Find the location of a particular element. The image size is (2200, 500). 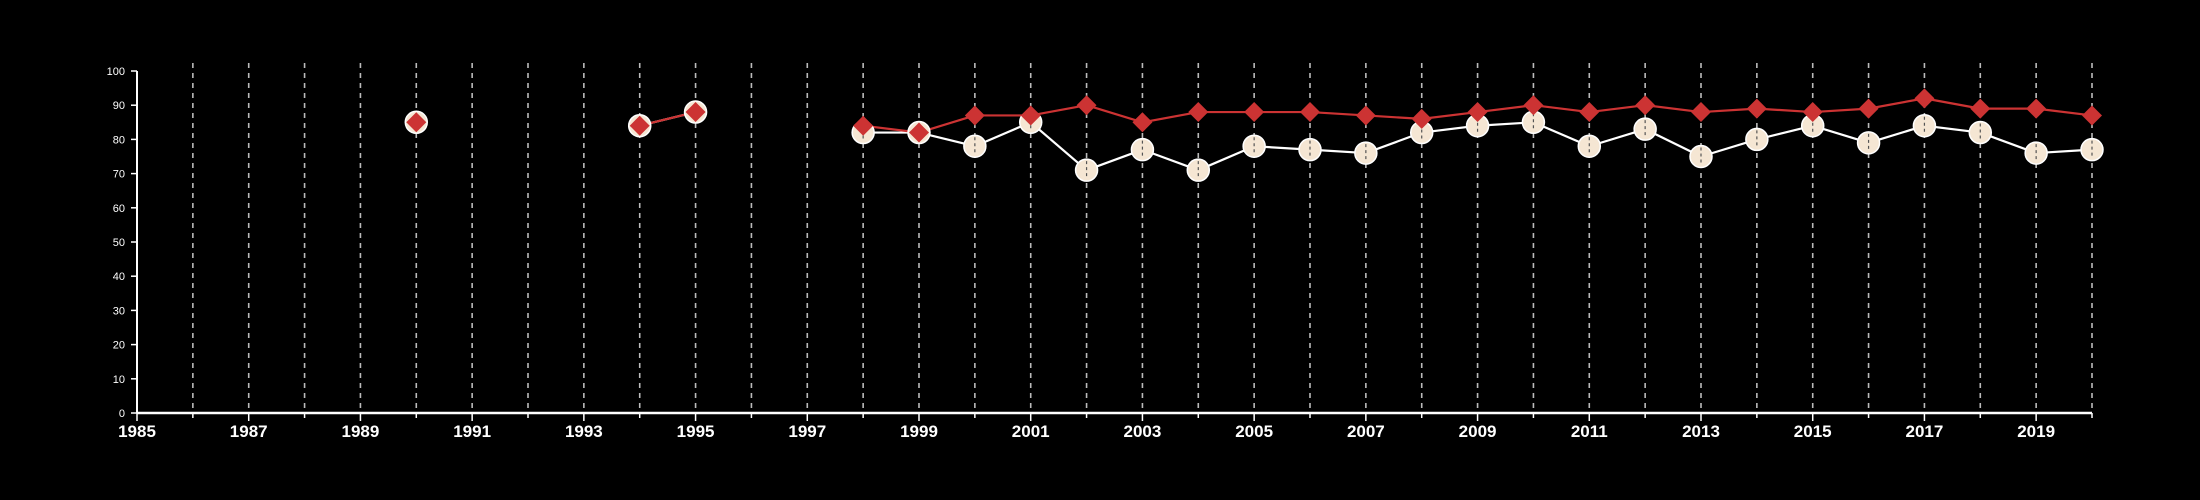

series-1-point-2000 is located at coordinates (974, 115).